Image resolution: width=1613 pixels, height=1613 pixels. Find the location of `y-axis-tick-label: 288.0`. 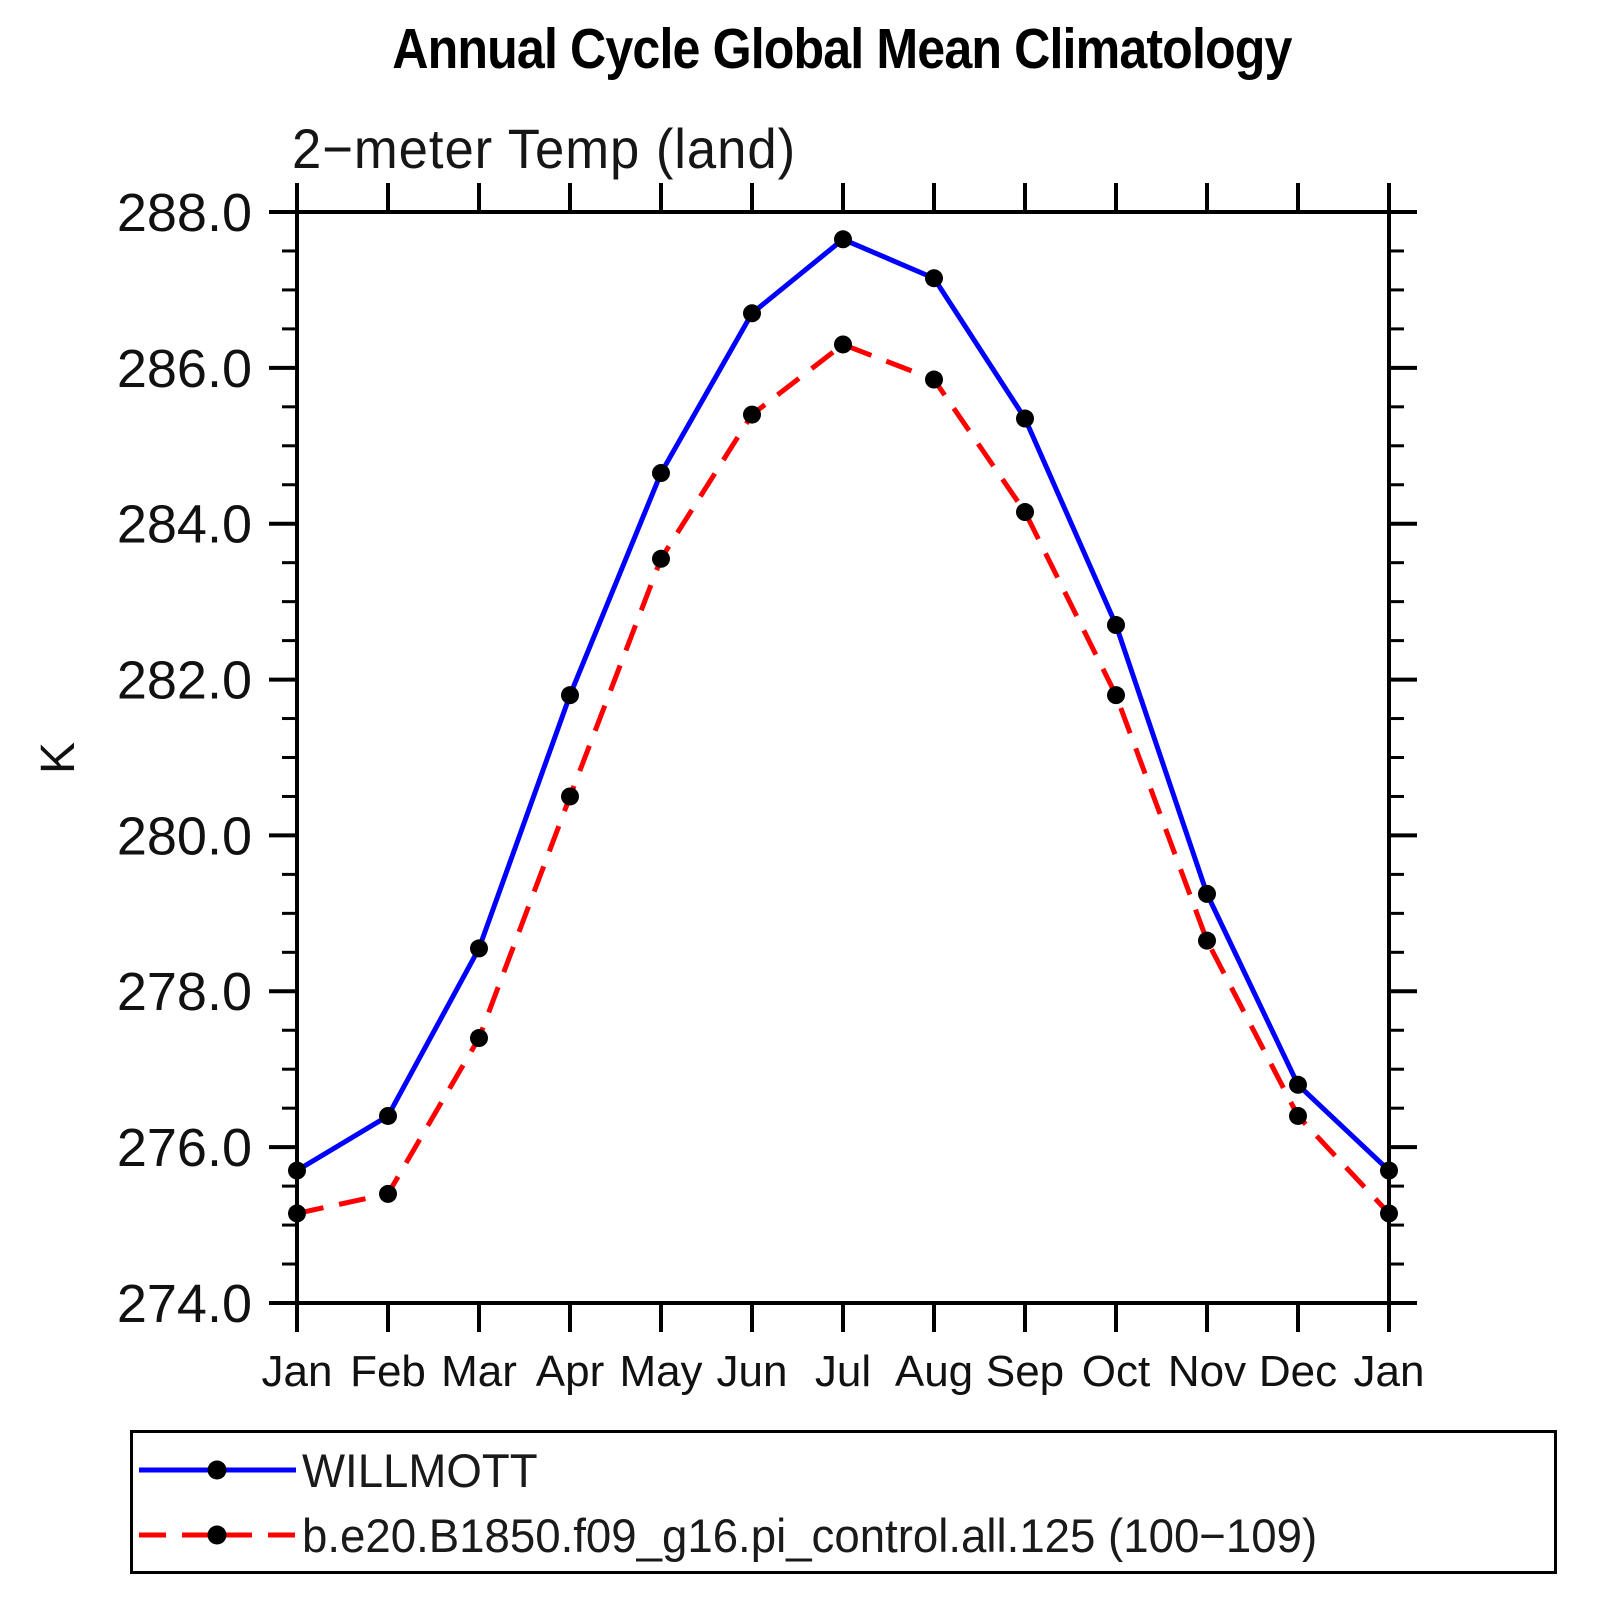

y-axis-tick-label: 288.0 is located at coordinates (184, 213).